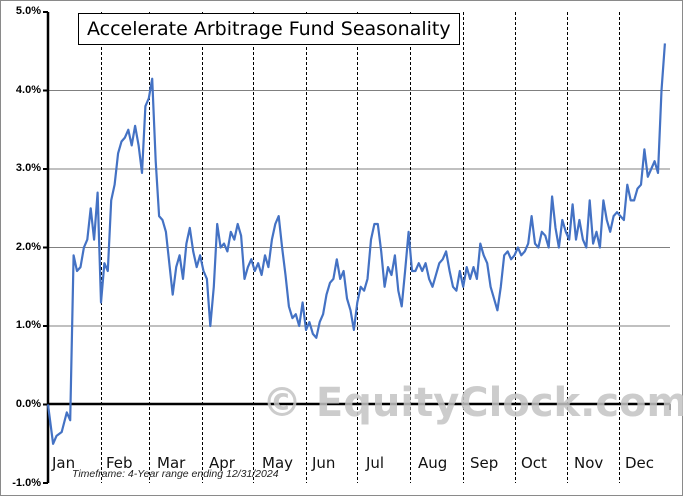  Describe the element at coordinates (45, 247) in the screenshot. I see `y-axis-ticks` at that location.